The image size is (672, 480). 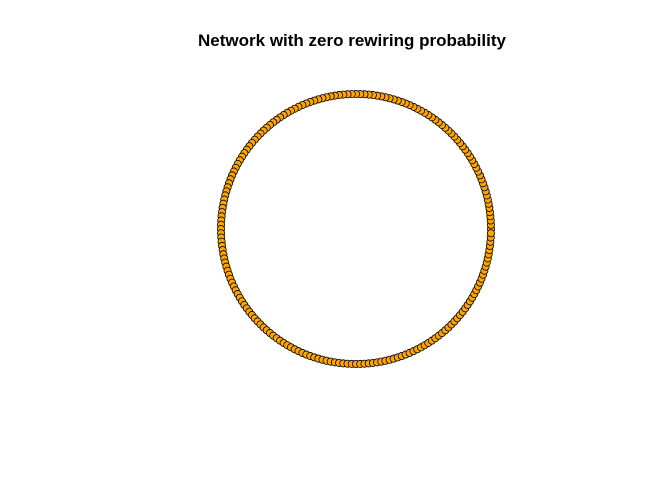 I want to click on plot-title: Network with zero rewiring probability, so click(x=352, y=40).